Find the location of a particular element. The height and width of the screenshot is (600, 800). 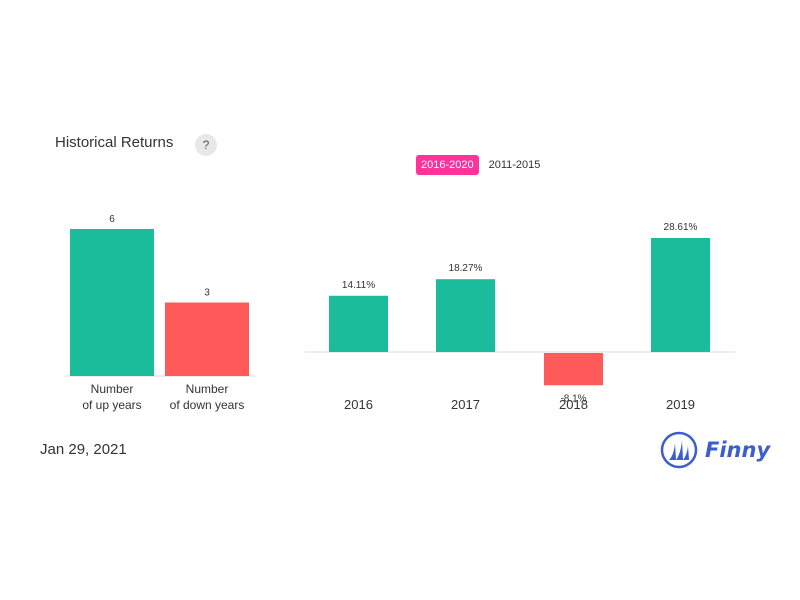

chart-title: Historical Returns is located at coordinates (114, 142).